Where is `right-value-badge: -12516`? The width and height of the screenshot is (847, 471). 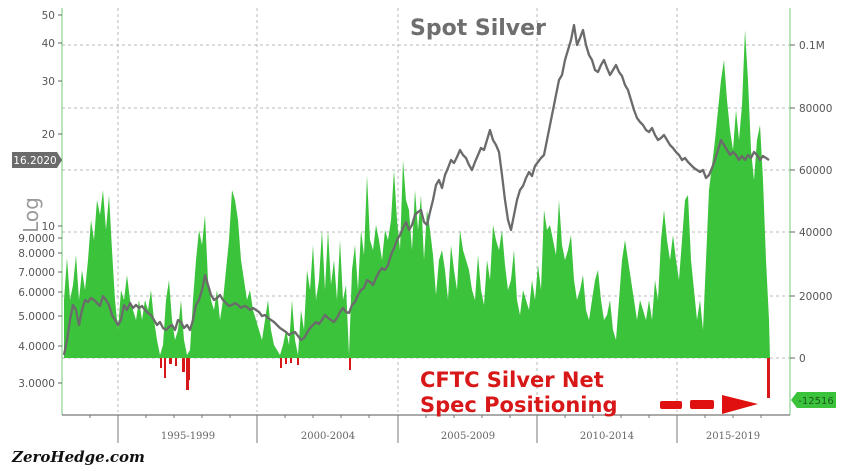 right-value-badge: -12516 is located at coordinates (813, 400).